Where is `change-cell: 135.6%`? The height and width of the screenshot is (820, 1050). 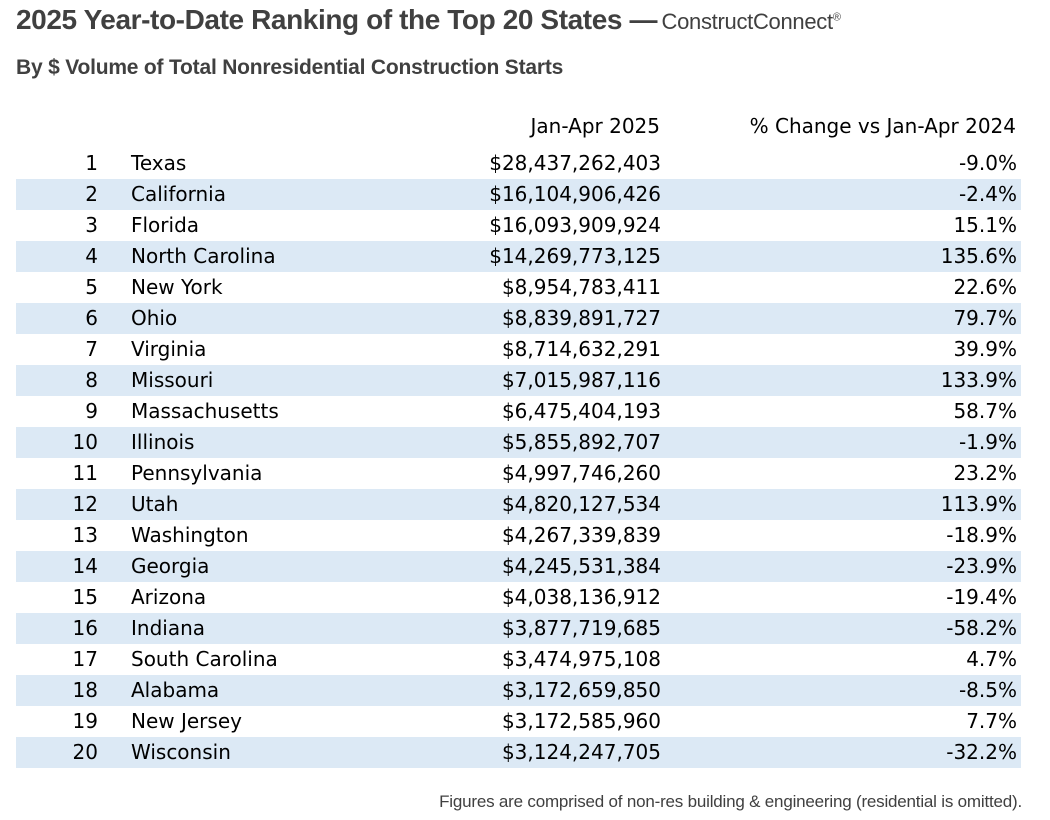 change-cell: 135.6% is located at coordinates (978, 256).